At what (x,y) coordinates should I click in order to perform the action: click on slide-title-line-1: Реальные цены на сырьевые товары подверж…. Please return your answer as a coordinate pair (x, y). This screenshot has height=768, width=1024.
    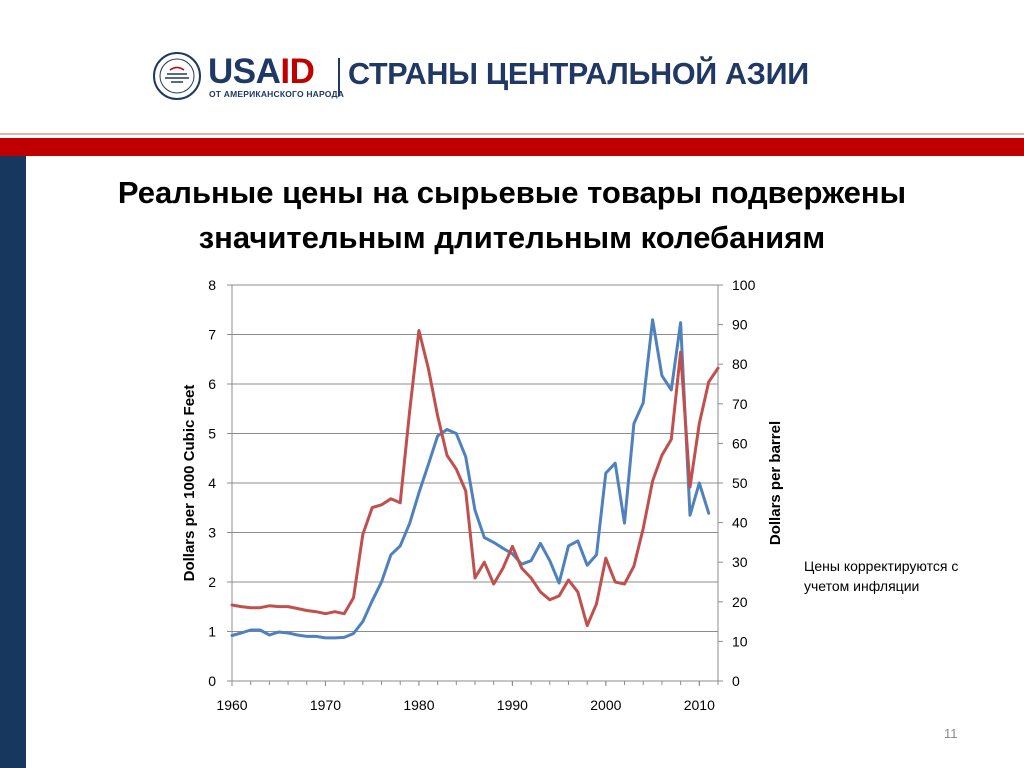
    Looking at the image, I should click on (512, 192).